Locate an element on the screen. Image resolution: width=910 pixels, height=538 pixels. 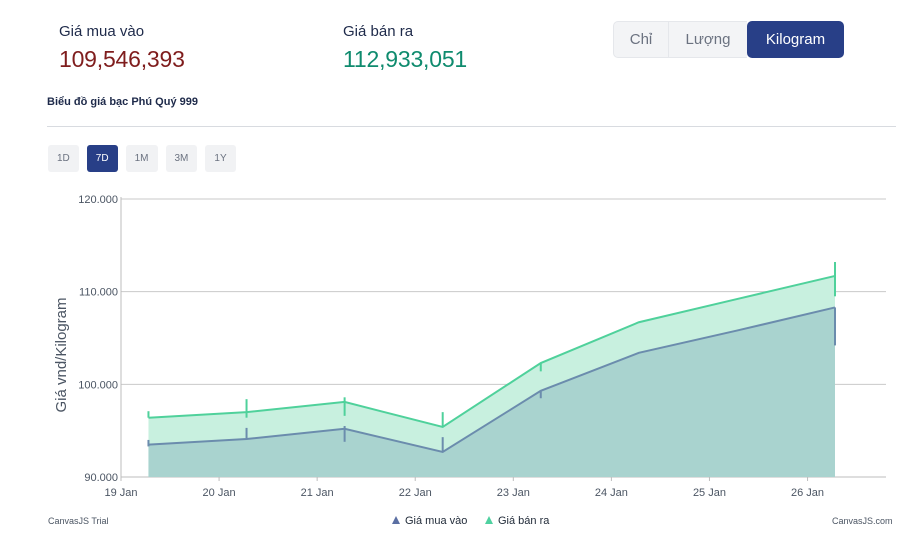
legend-label-sell: Giá bán ra is located at coordinates (524, 521).